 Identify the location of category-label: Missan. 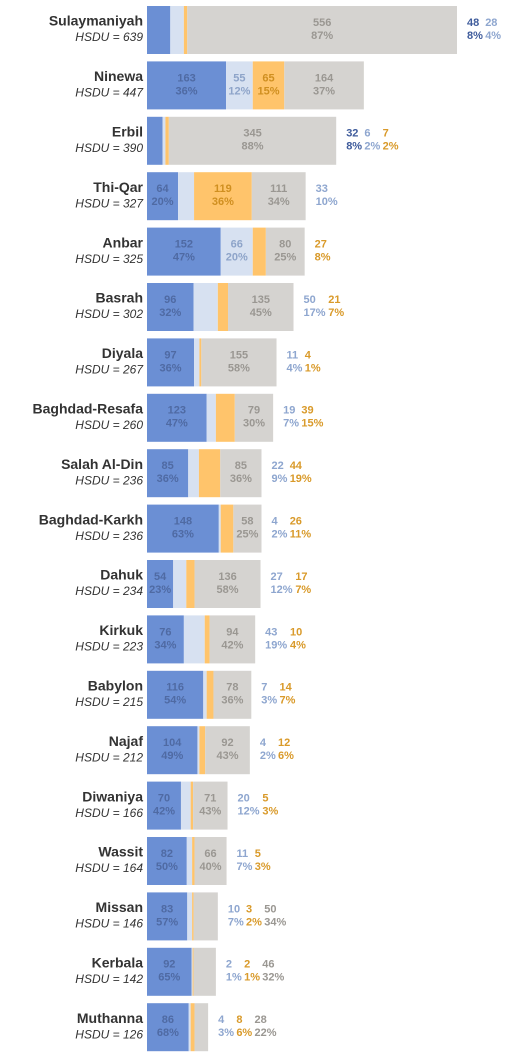
(119, 907).